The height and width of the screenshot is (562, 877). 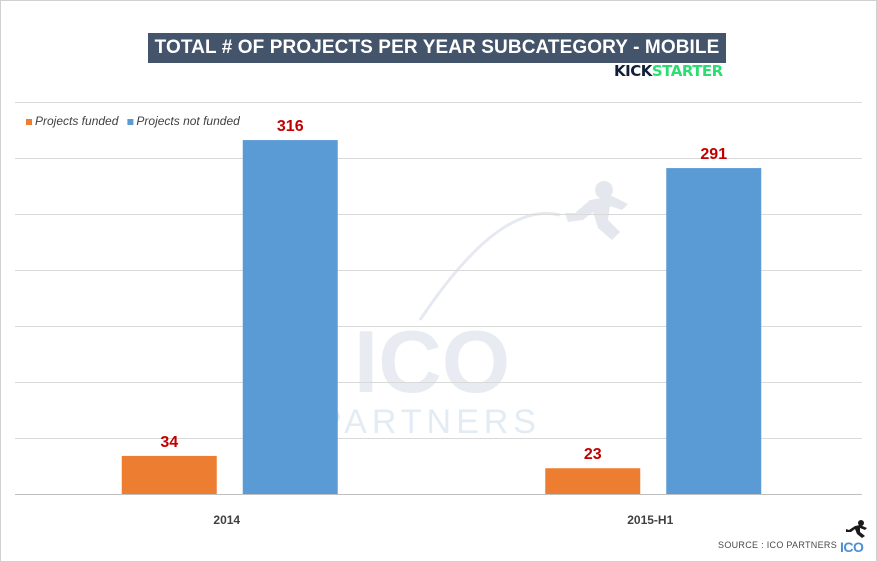 I want to click on kickstarter-logo-starter: STARTER, so click(x=687, y=71).